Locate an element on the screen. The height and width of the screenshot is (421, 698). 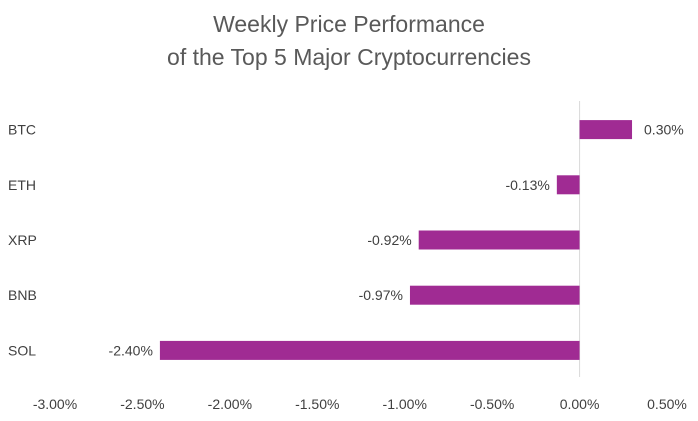
x-tick-label: 0.50% is located at coordinates (667, 404).